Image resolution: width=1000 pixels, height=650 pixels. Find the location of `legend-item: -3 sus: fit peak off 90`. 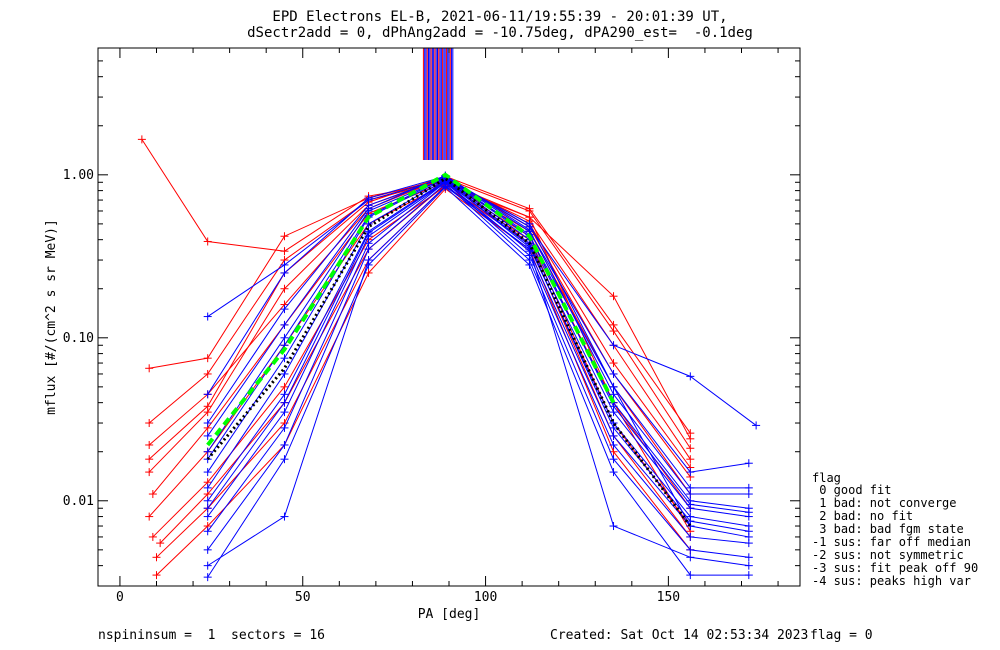

legend-item: -3 sus: fit peak off 90 is located at coordinates (895, 568).